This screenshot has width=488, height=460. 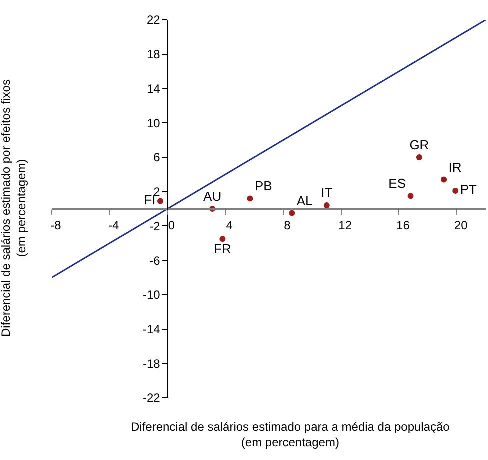 What do you see at coordinates (172, 225) in the screenshot?
I see `x-tick-label: 0` at bounding box center [172, 225].